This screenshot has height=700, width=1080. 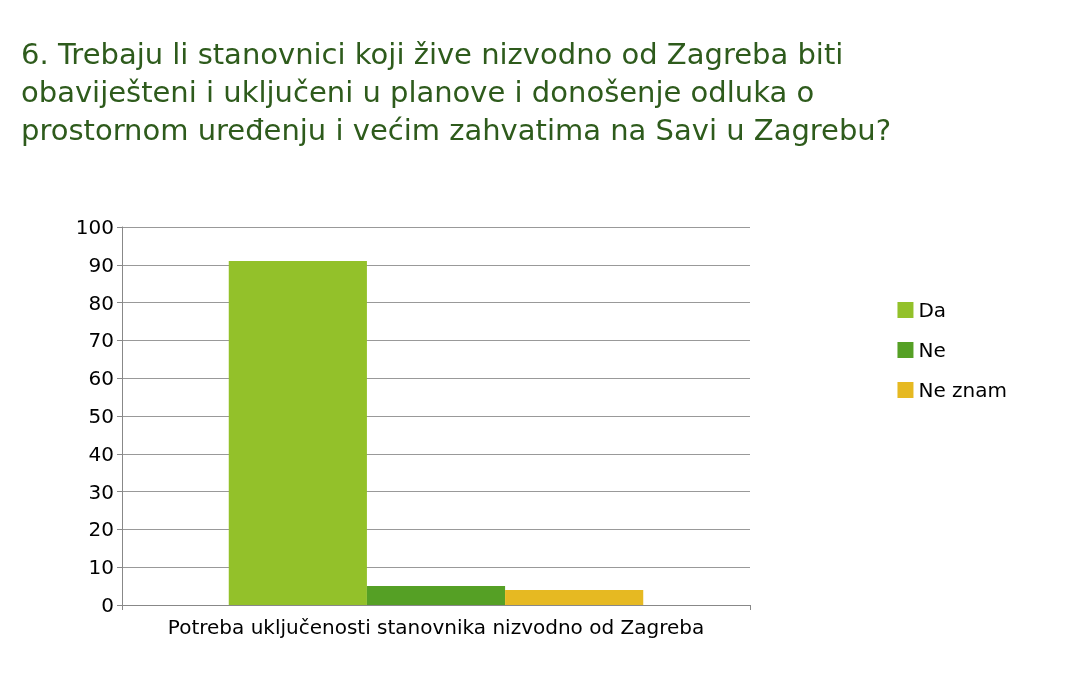 I want to click on chart-title: 6. Trebaju li stanovnici koji žive nizvodno od Zagreba biti obaviješteni i uključeni u planove i donošenje odluka o prostornom uređenju i većim zahvatima na Savi u Zagrebu?, so click(x=456, y=92).